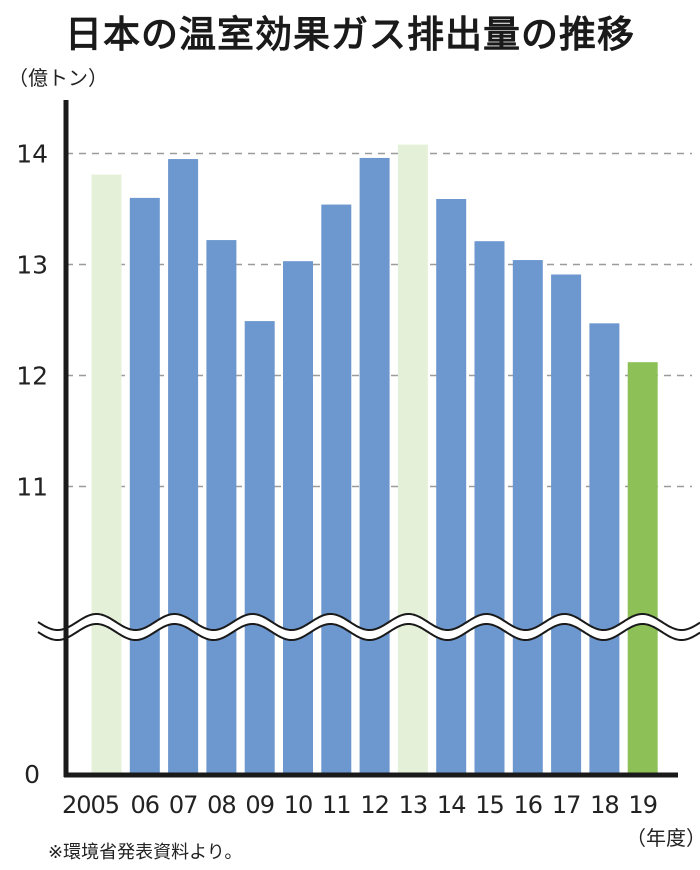 The width and height of the screenshot is (700, 870). I want to click on x-tick-label: 15, so click(489, 805).